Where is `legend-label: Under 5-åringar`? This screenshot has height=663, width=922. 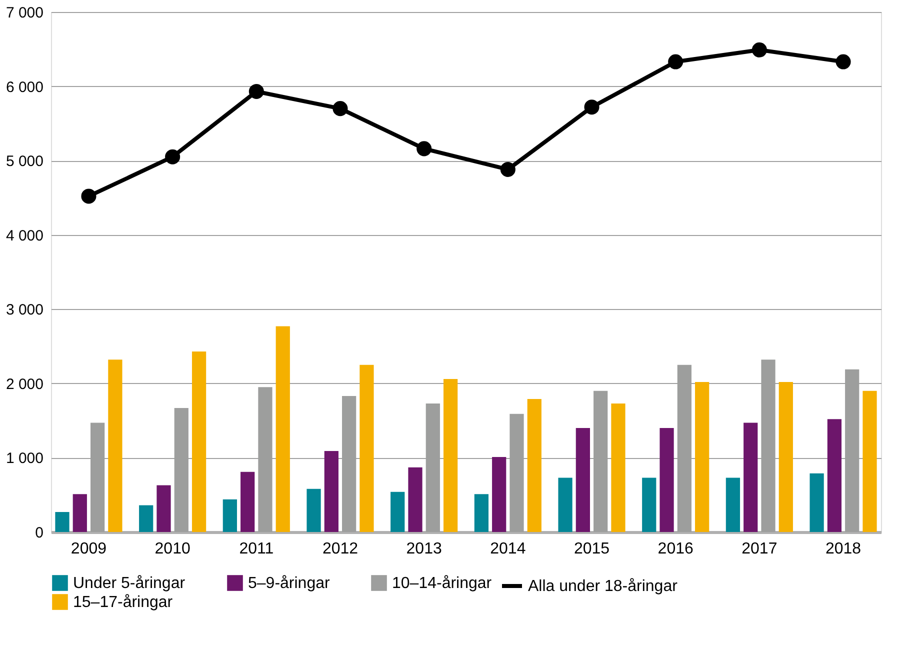
legend-label: Under 5-åringar is located at coordinates (129, 583).